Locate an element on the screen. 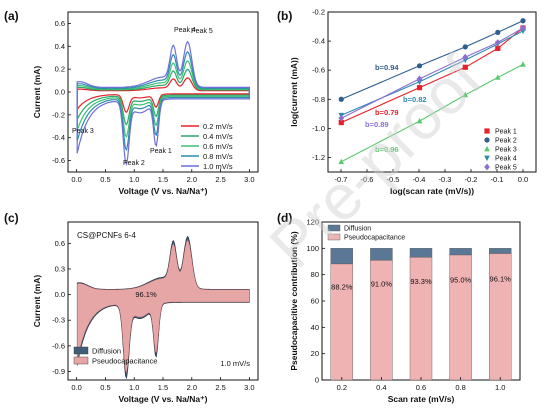 The image size is (544, 419). panel-b-slope-label: b=0.94 is located at coordinates (387, 67).